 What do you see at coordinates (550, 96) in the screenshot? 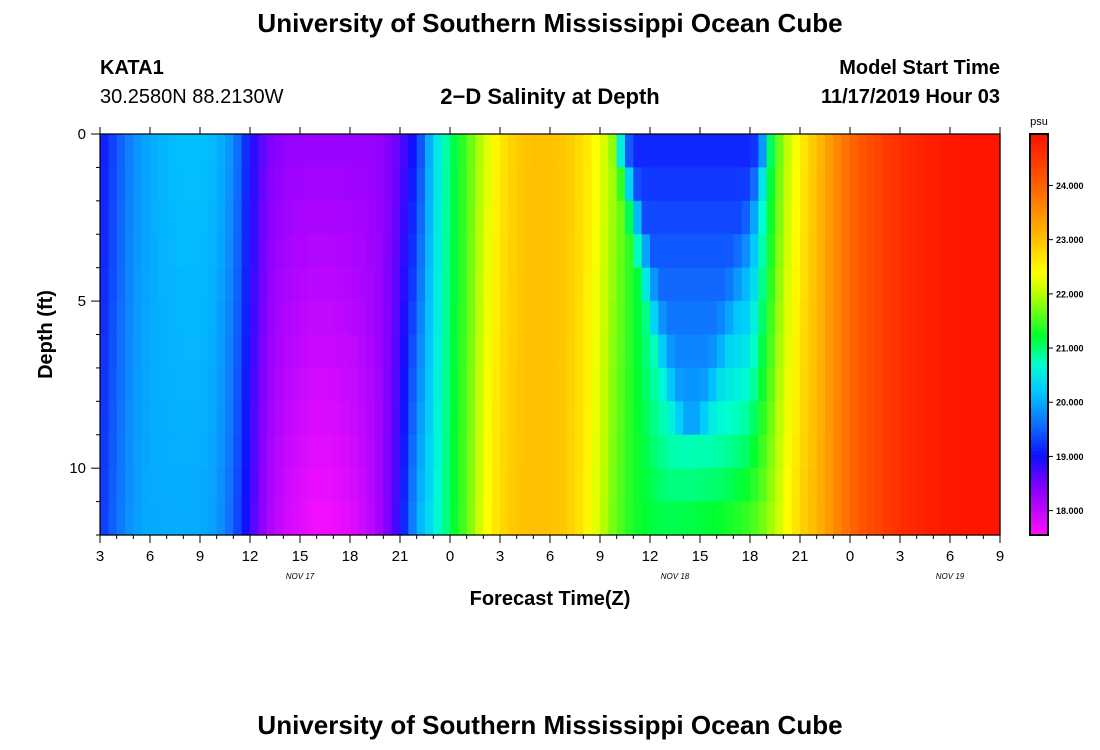
I see `plot-title: 2−D Salinity at Depth` at bounding box center [550, 96].